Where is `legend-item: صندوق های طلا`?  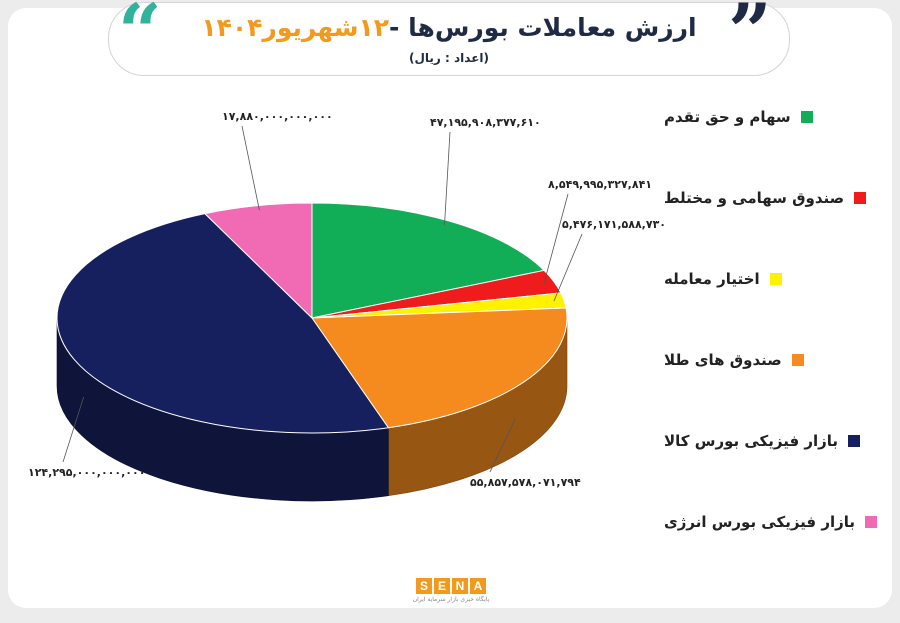 legend-item: صندوق های طلا is located at coordinates (779, 360).